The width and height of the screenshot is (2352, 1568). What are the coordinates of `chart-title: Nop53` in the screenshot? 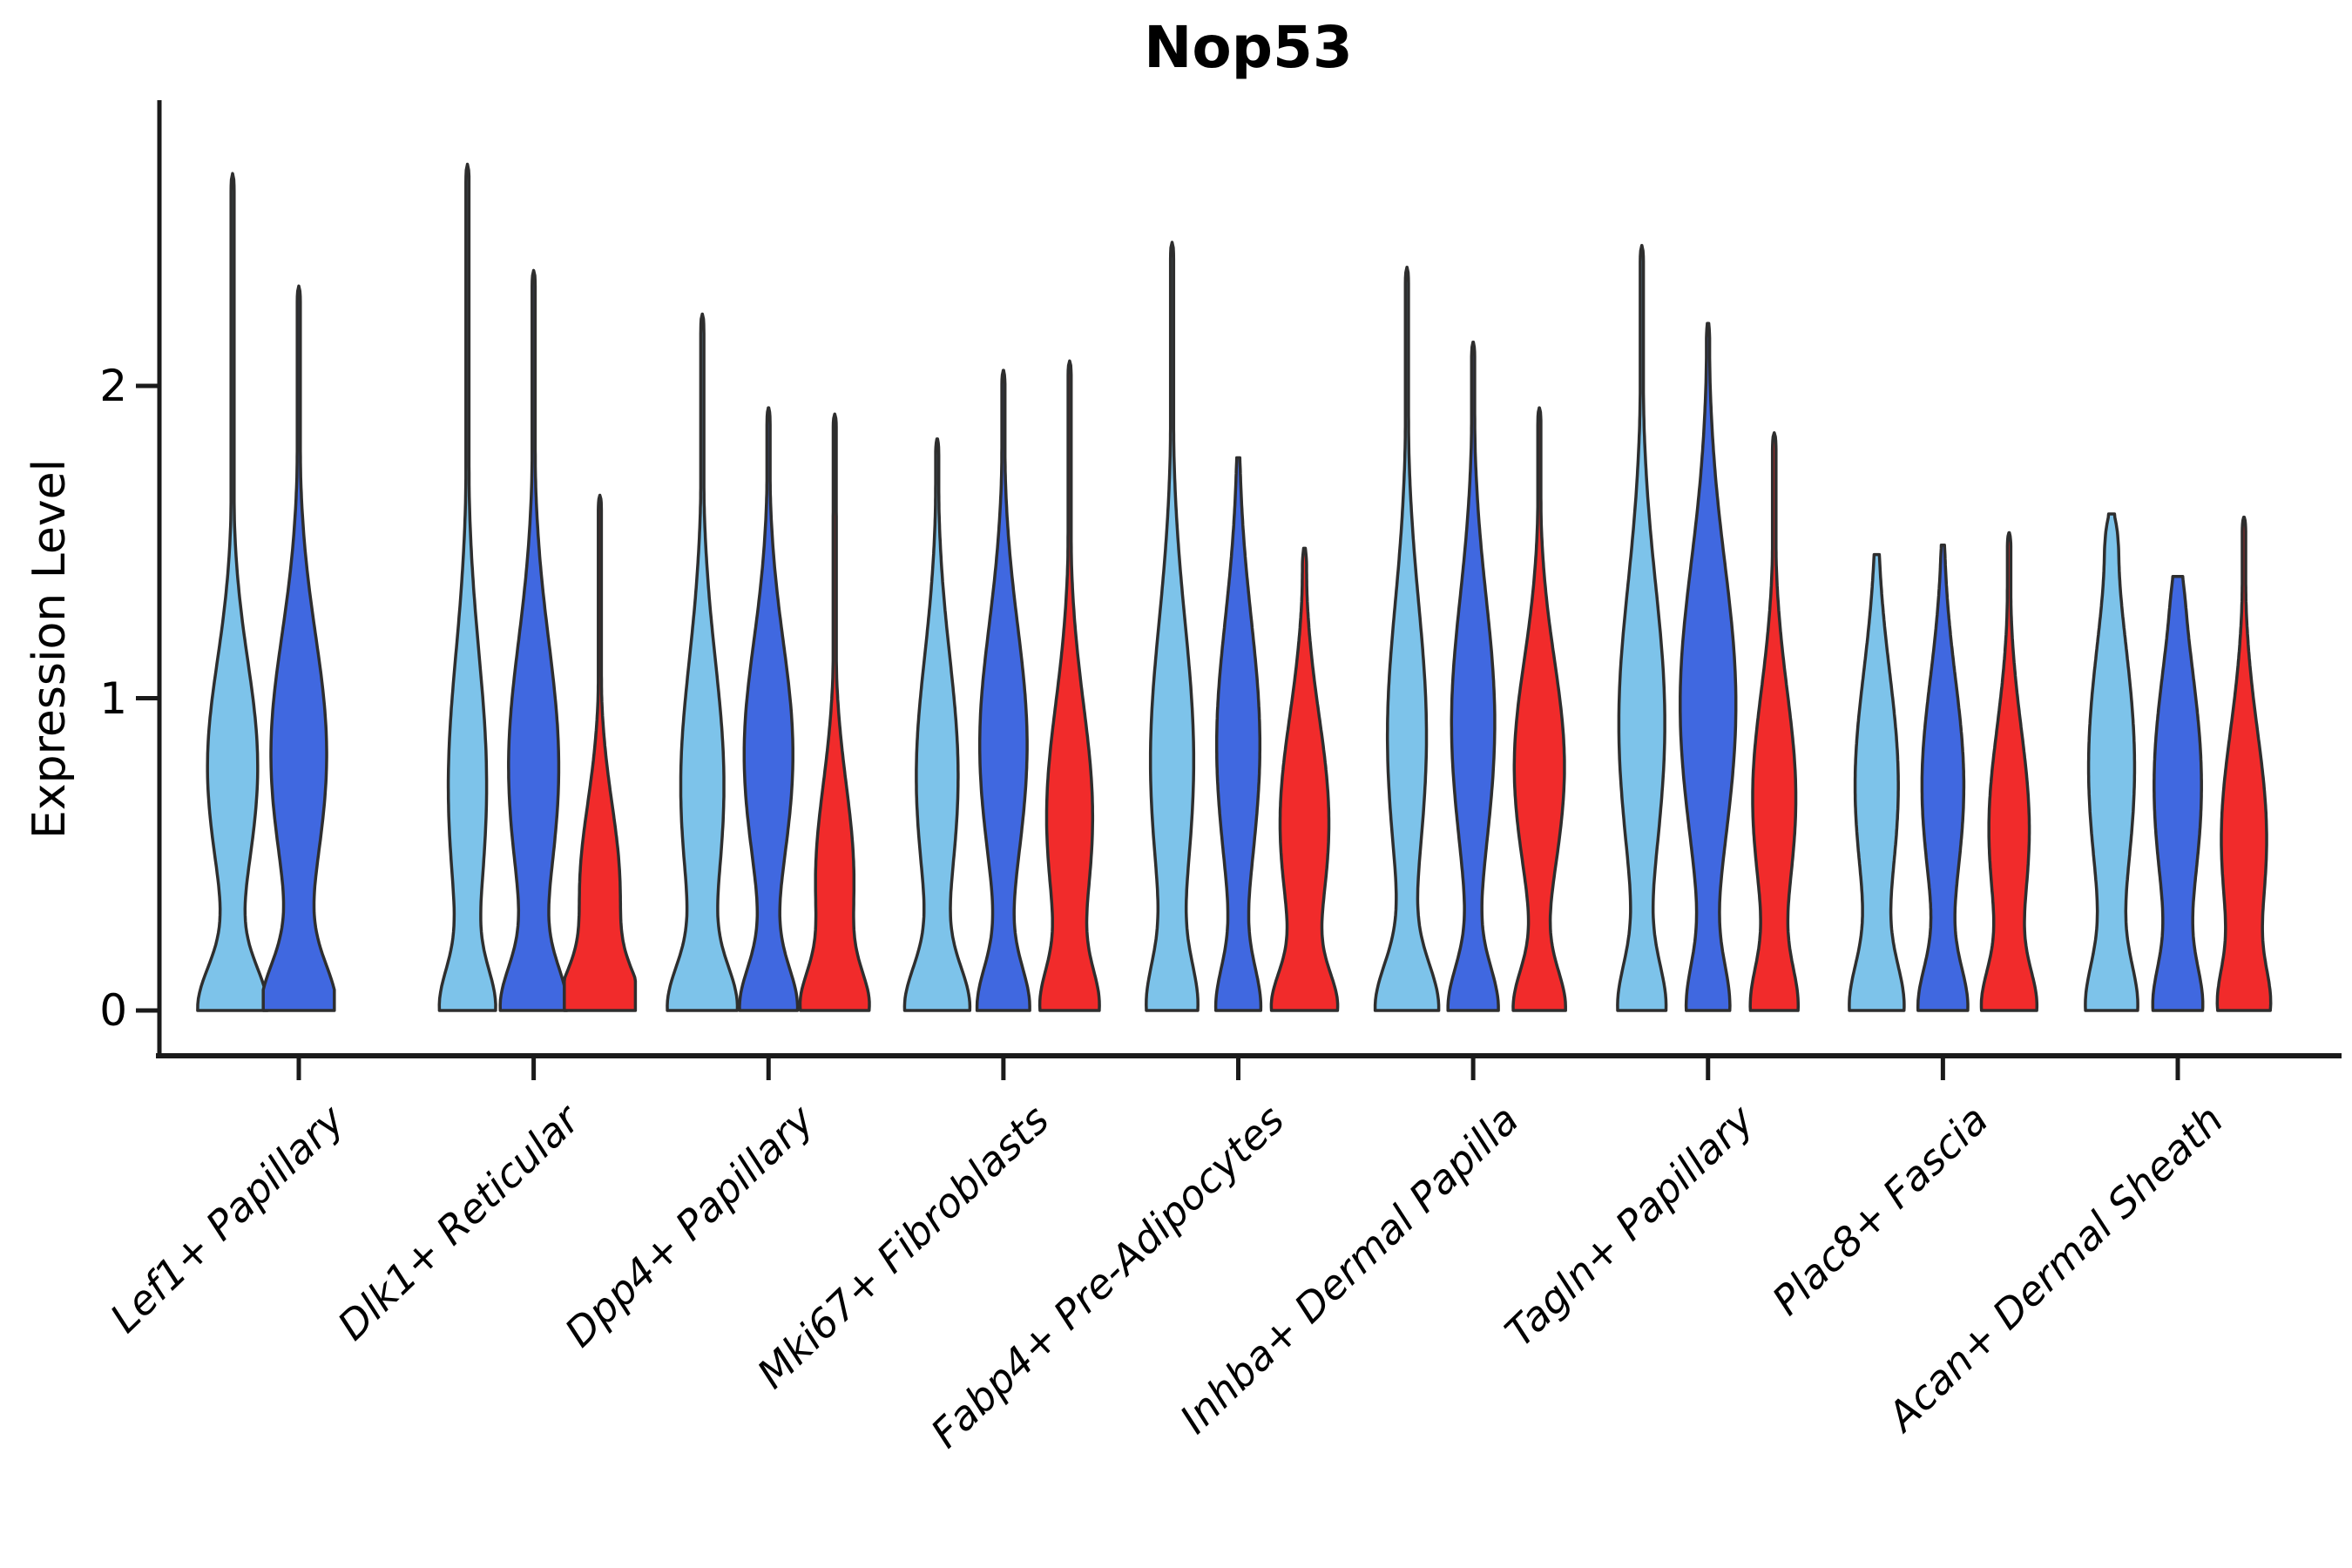 It's located at (1248, 48).